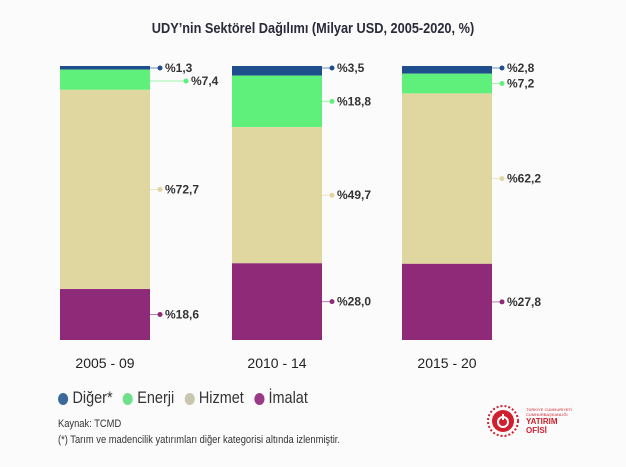 This screenshot has height=467, width=626. I want to click on data-label: %62,2, so click(524, 179).